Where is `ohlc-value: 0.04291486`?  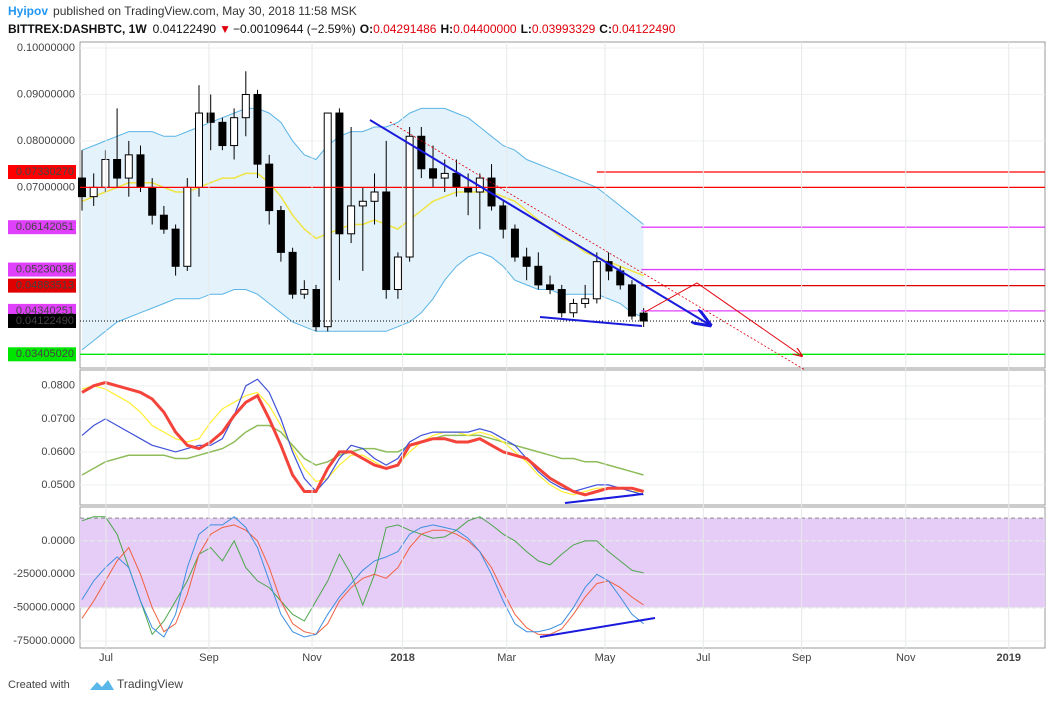
ohlc-value: 0.04291486 is located at coordinates (405, 29).